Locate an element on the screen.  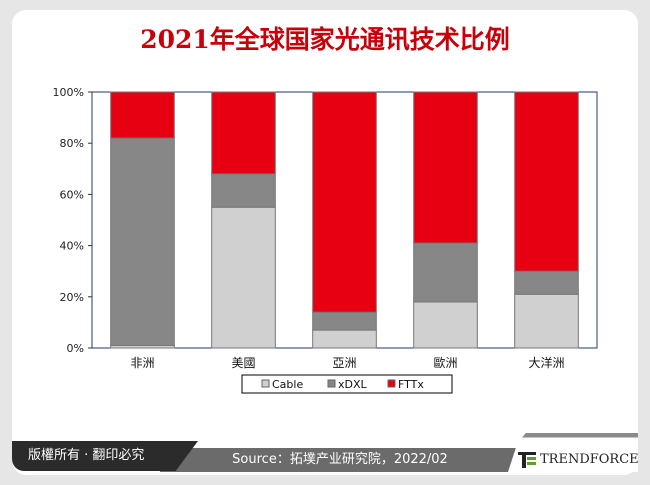
source-text: Source：拓墣产业研究院，2022/02 is located at coordinates (340, 460).